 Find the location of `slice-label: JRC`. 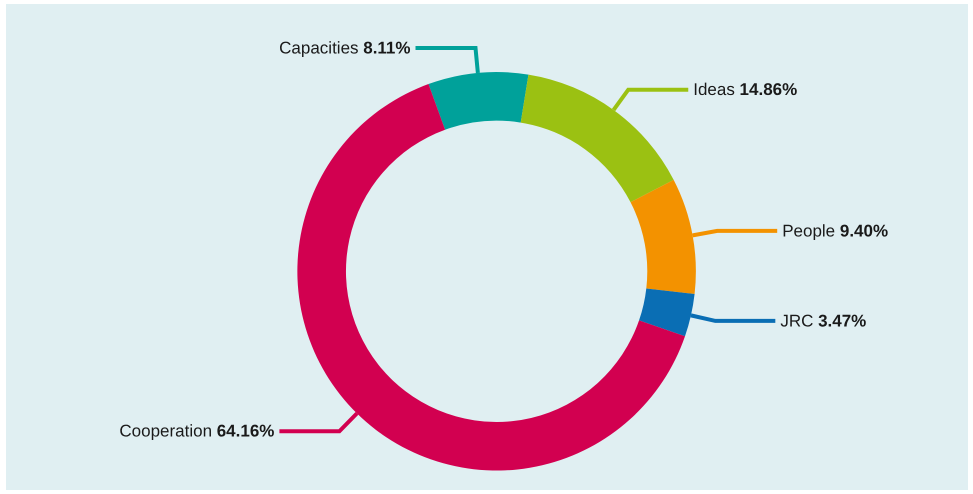

slice-label: JRC is located at coordinates (797, 320).